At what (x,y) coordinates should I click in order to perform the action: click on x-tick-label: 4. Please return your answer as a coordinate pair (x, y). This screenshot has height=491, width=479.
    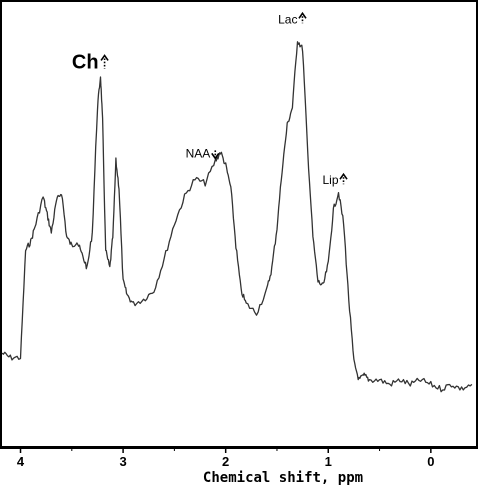
    Looking at the image, I should click on (21, 461).